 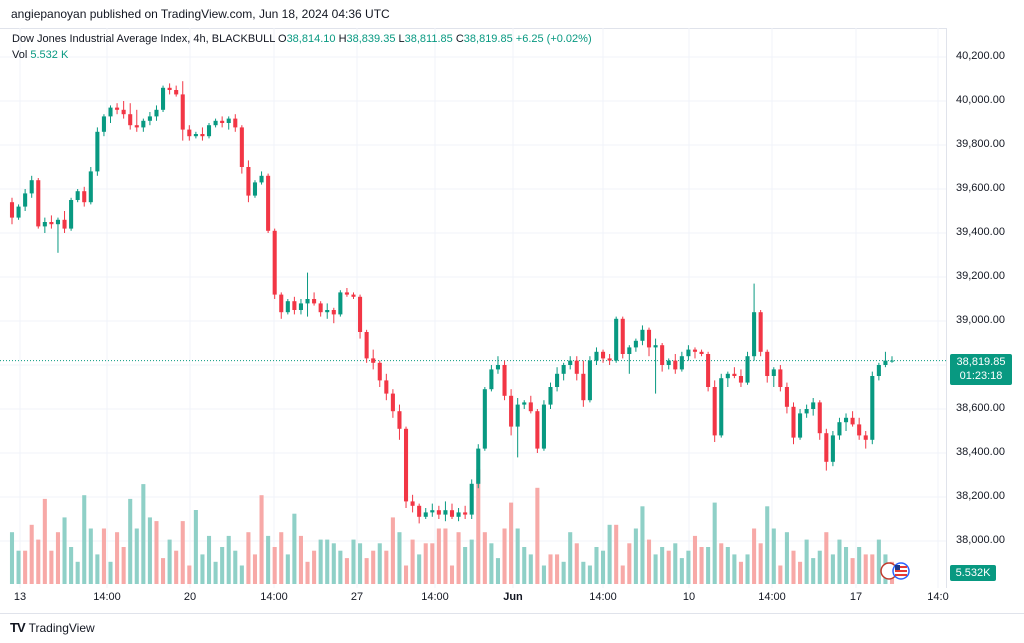 What do you see at coordinates (980, 320) in the screenshot?
I see `price-tick-label: 39,000.00` at bounding box center [980, 320].